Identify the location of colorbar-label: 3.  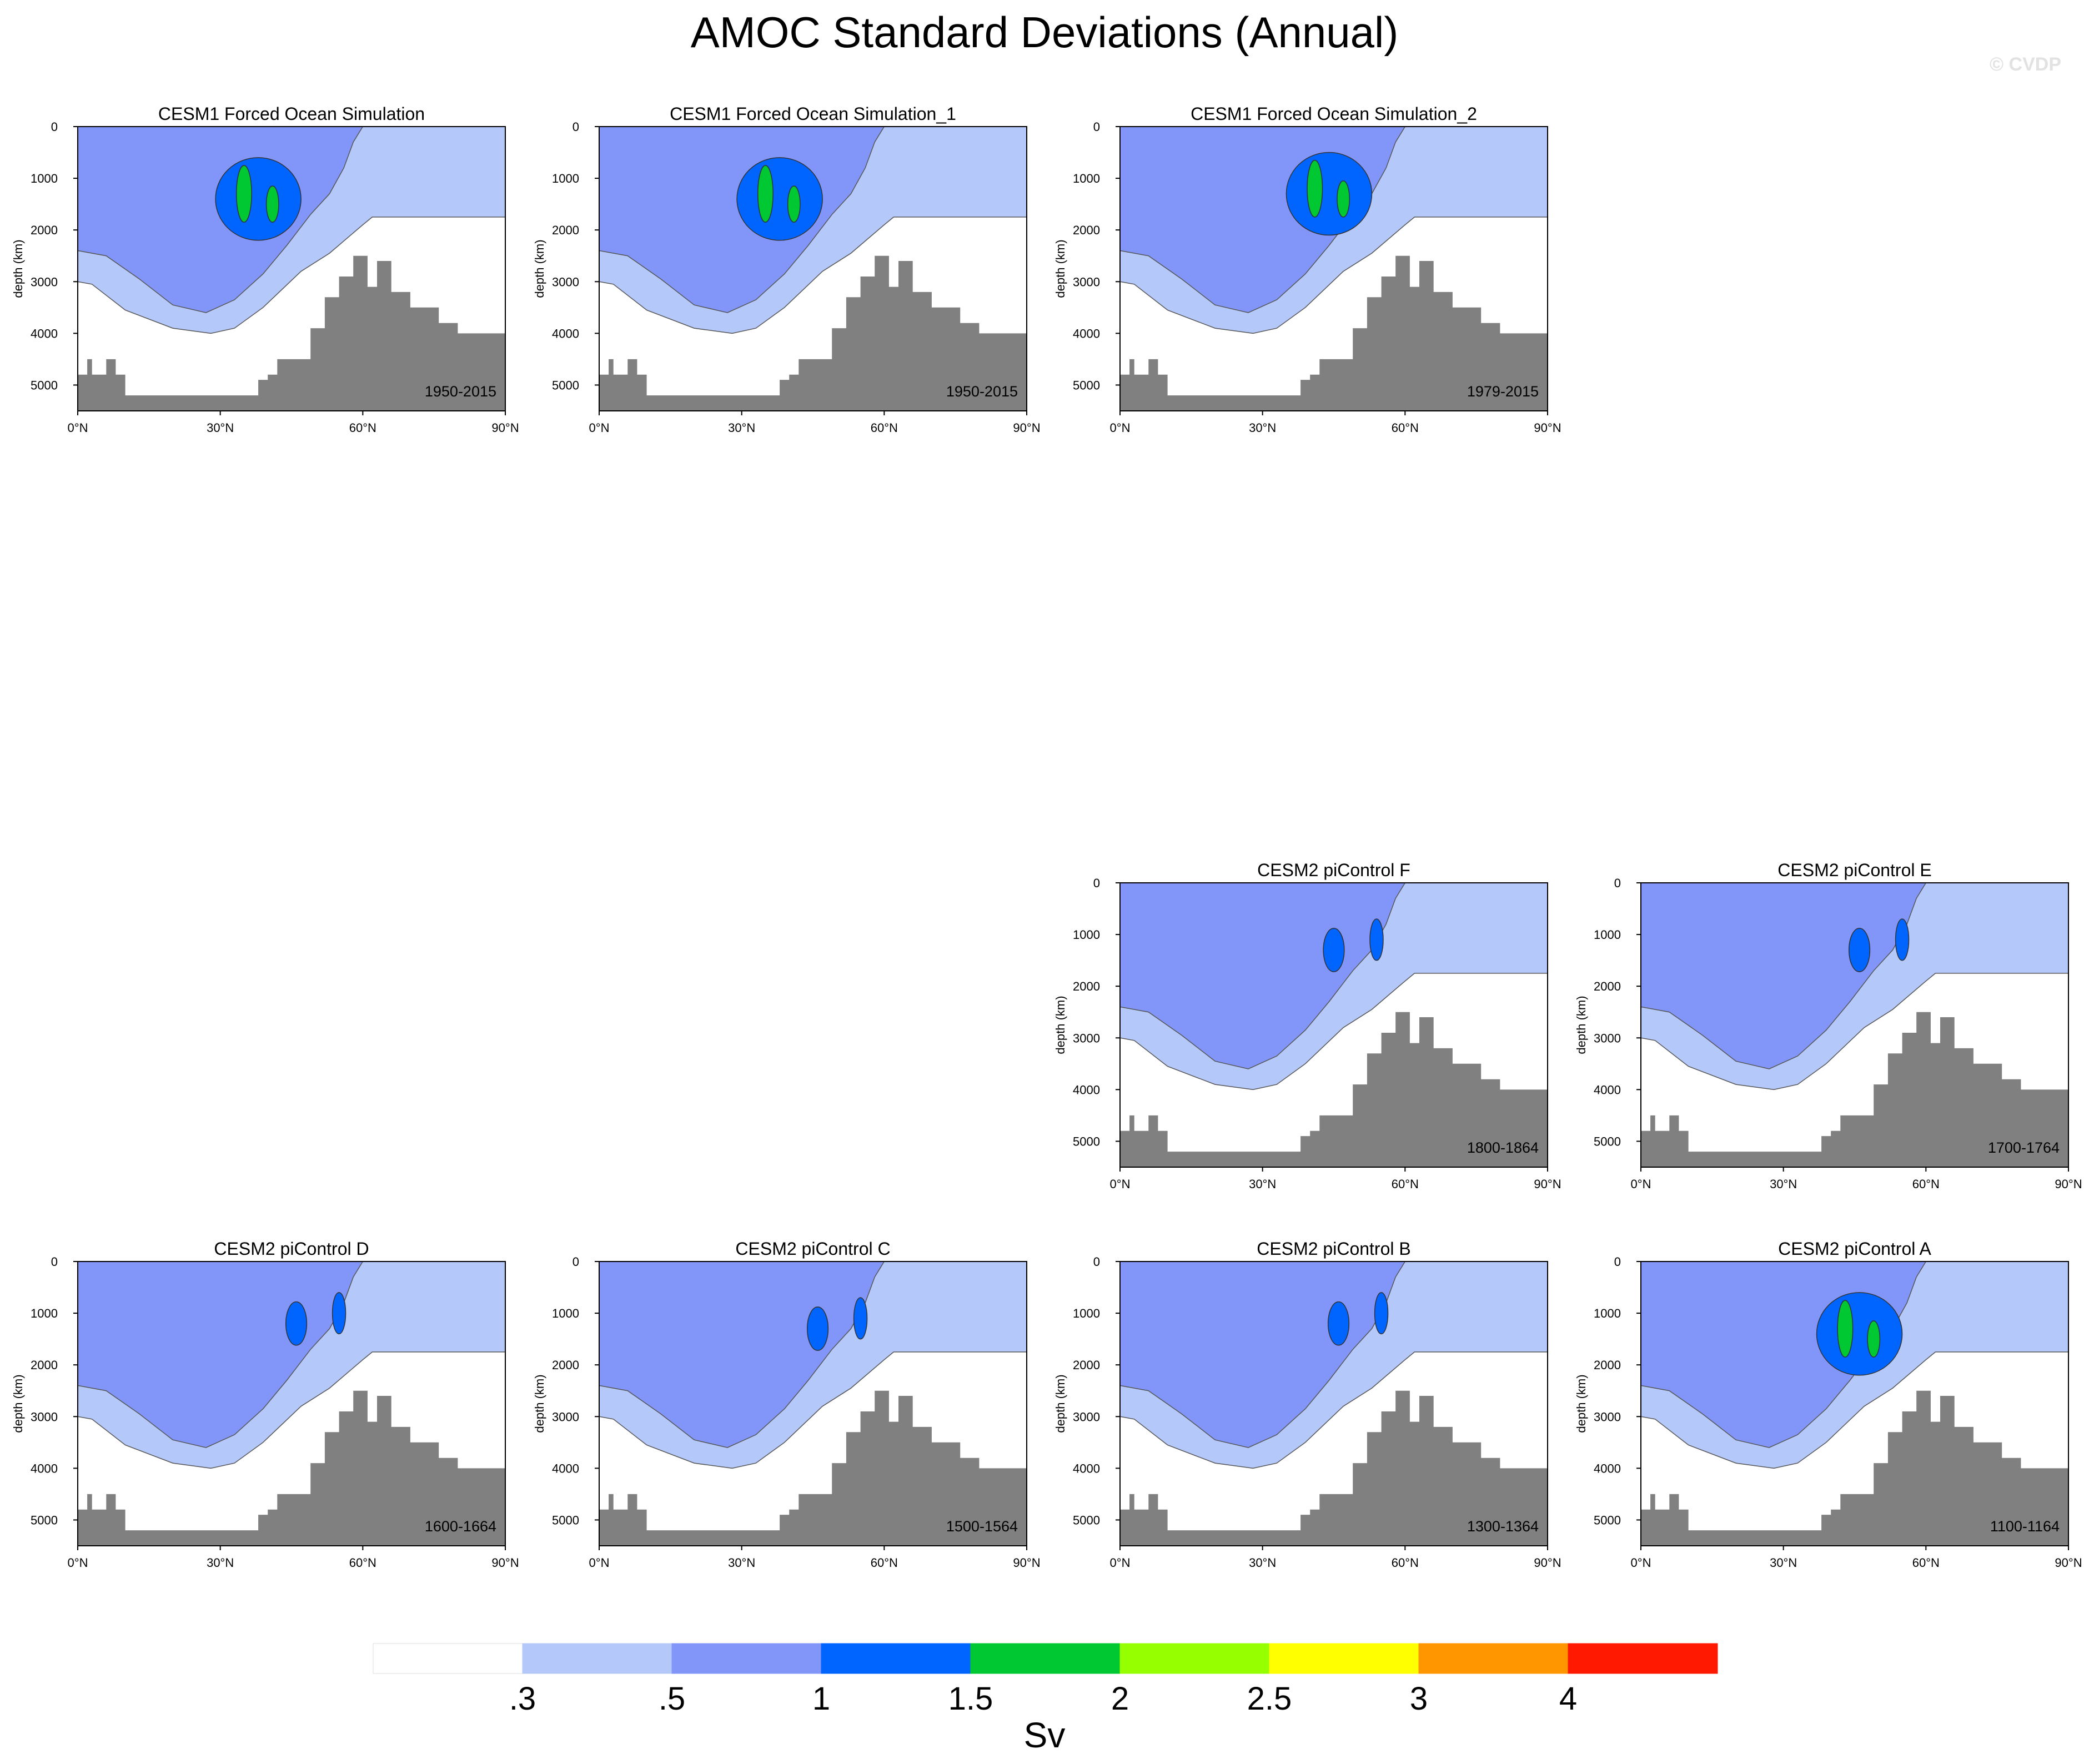
(1419, 1699).